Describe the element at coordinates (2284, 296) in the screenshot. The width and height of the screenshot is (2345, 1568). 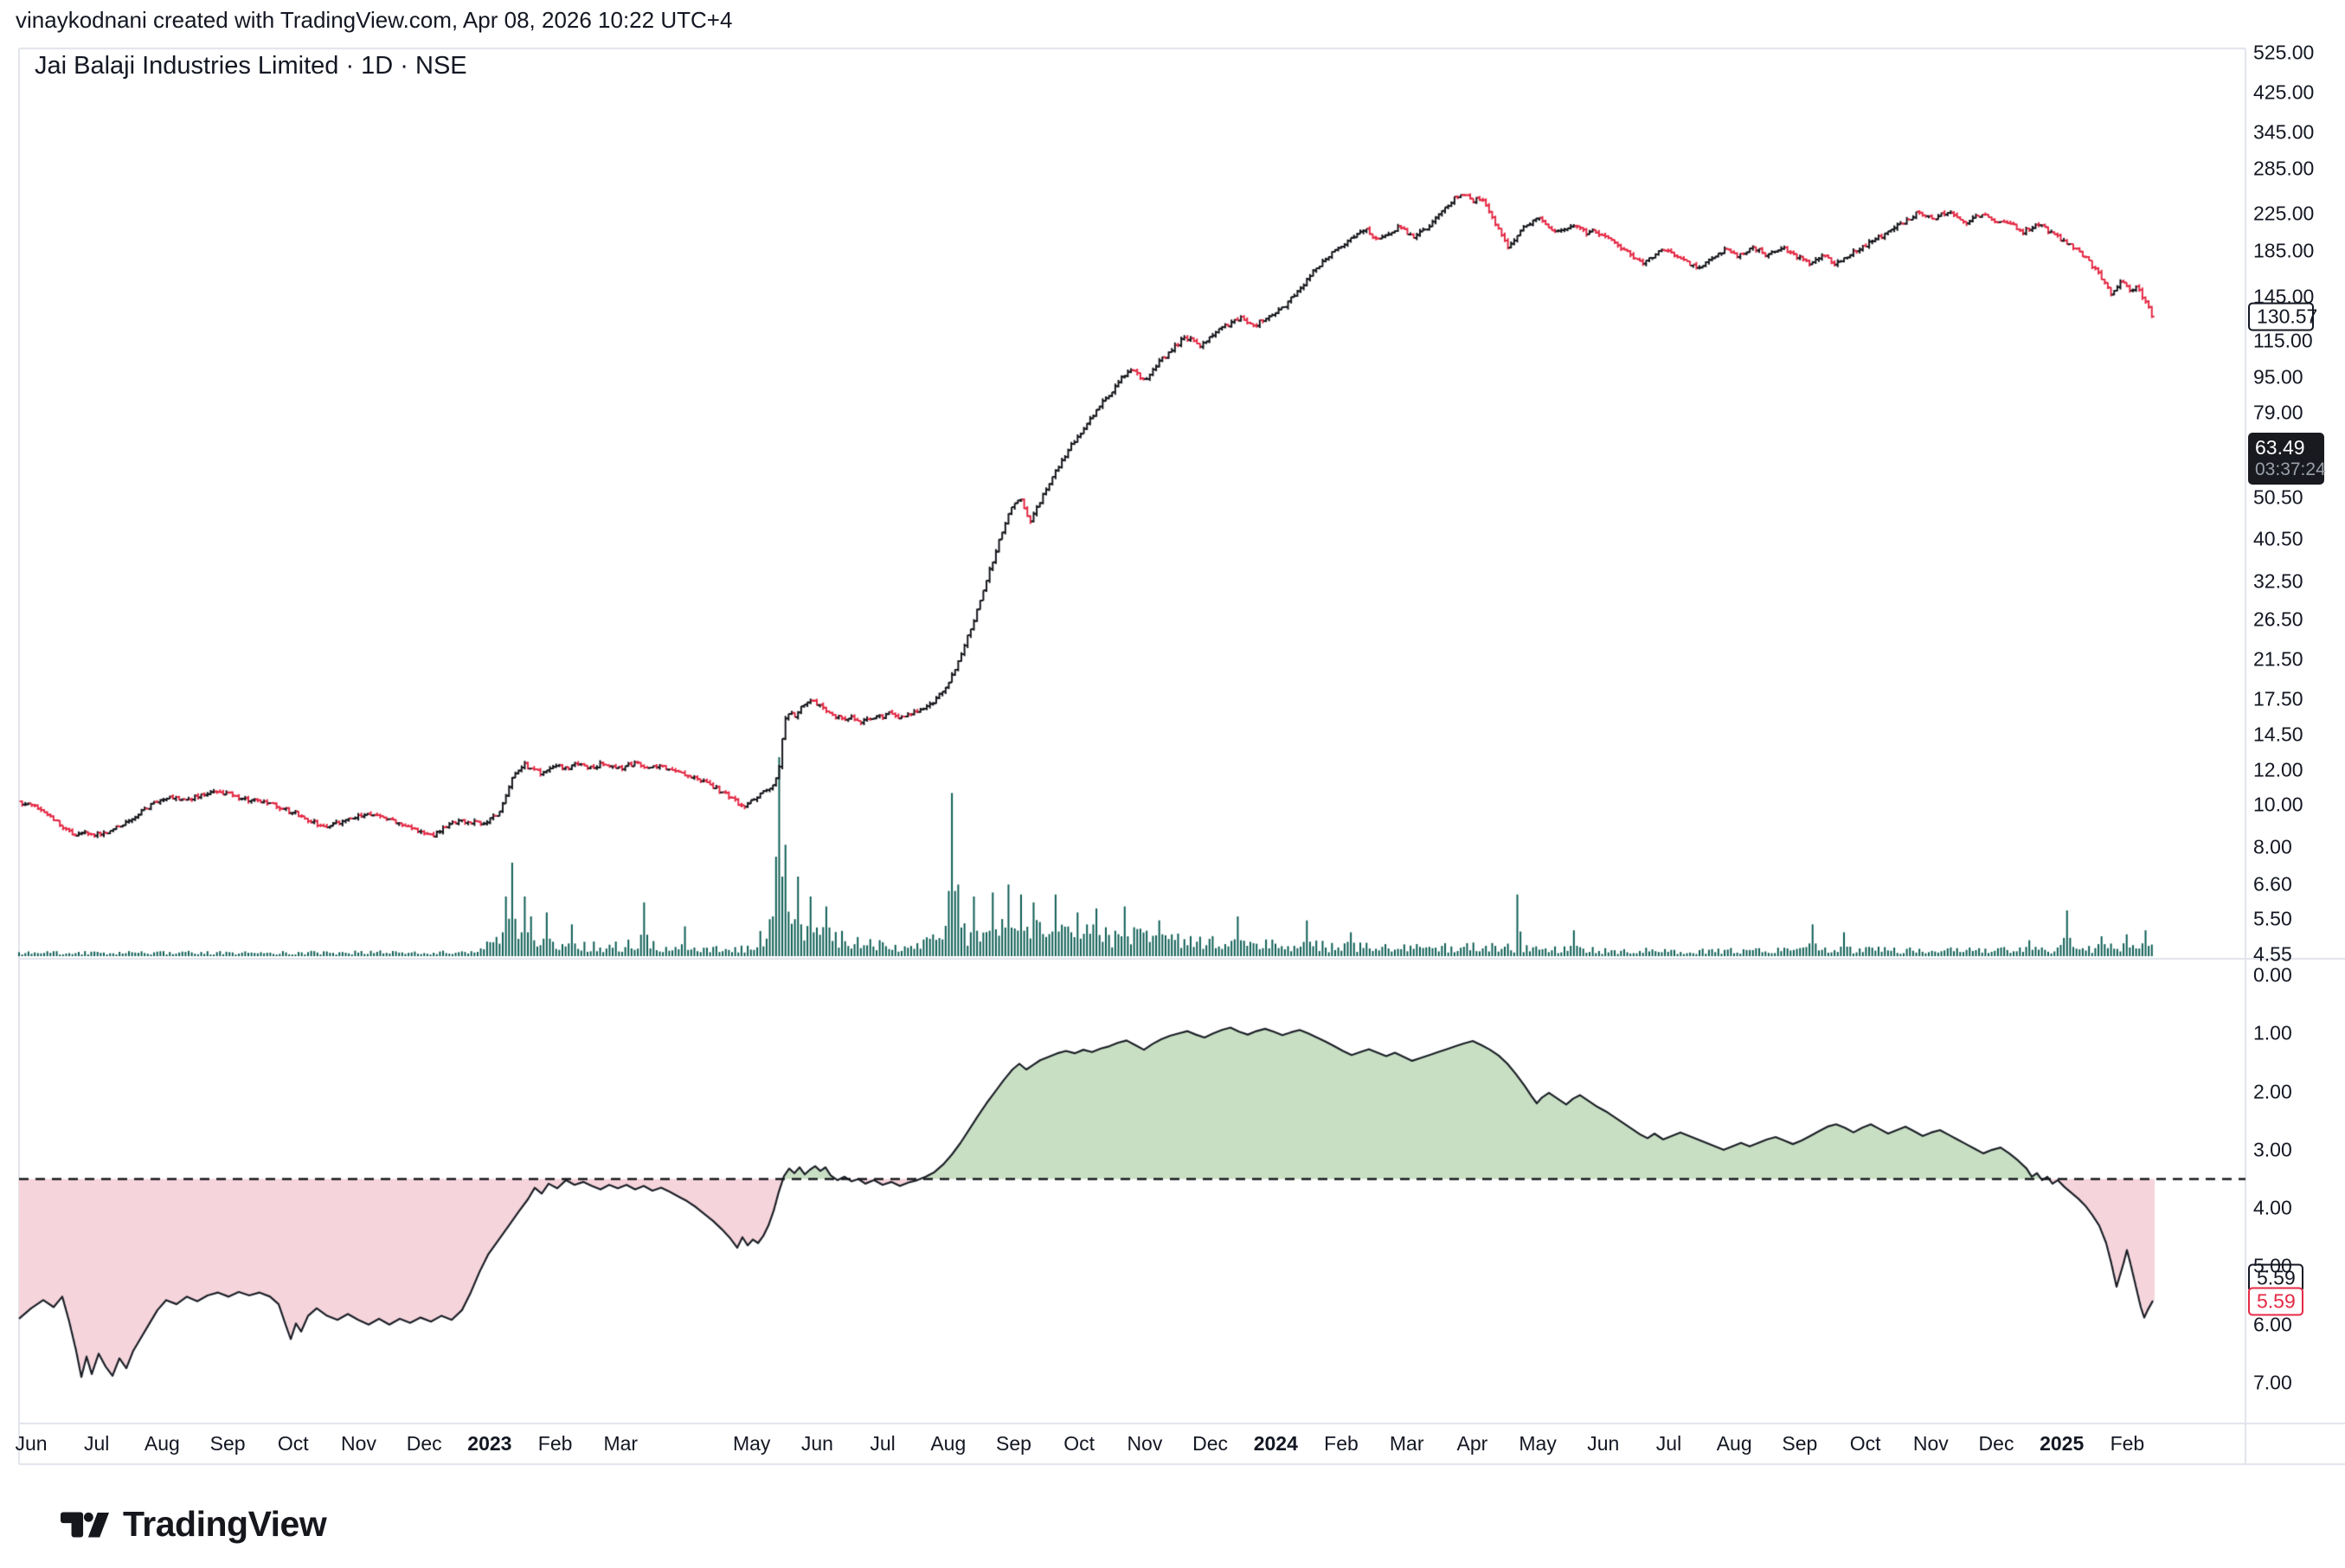
I see `price-axis-label: 145.00` at that location.